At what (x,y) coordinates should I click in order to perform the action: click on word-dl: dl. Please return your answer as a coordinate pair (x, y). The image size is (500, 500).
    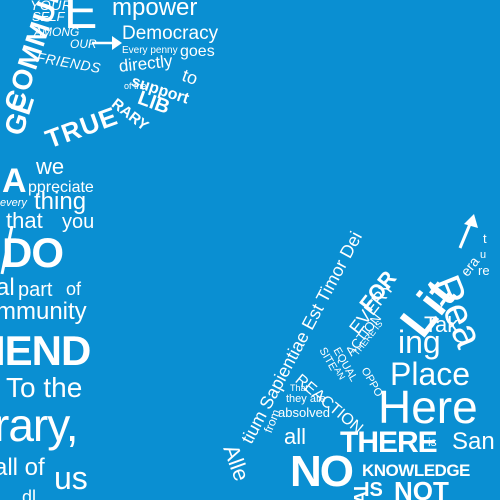
    Looking at the image, I should click on (29, 493).